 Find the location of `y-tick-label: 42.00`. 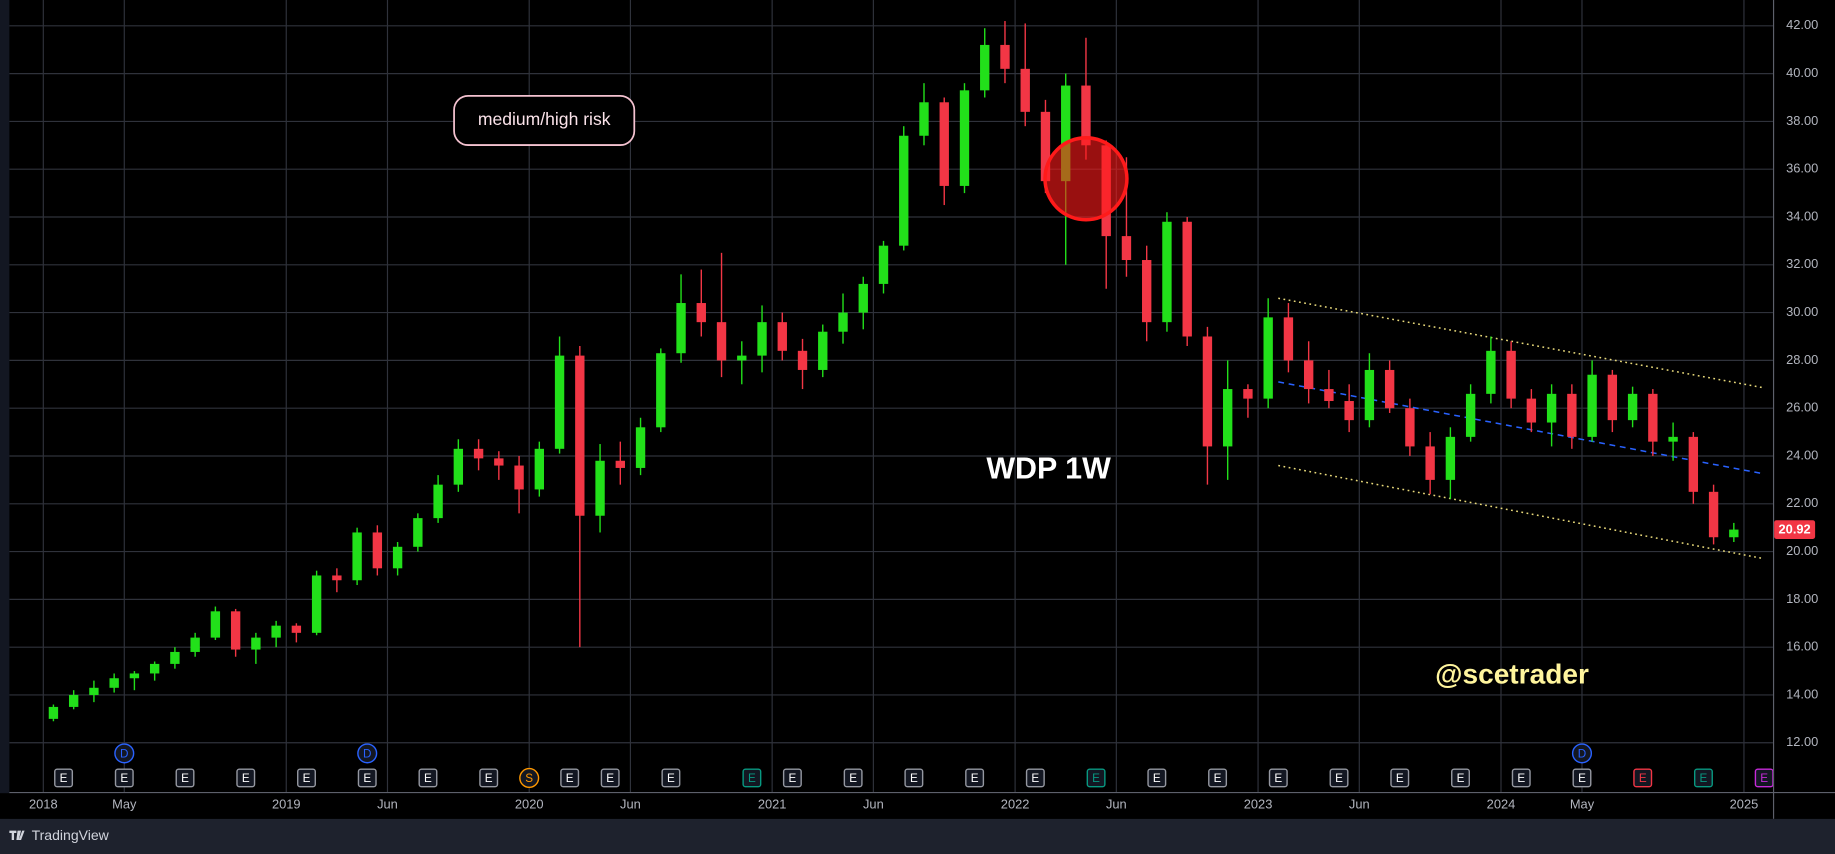

y-tick-label: 42.00 is located at coordinates (1802, 24).